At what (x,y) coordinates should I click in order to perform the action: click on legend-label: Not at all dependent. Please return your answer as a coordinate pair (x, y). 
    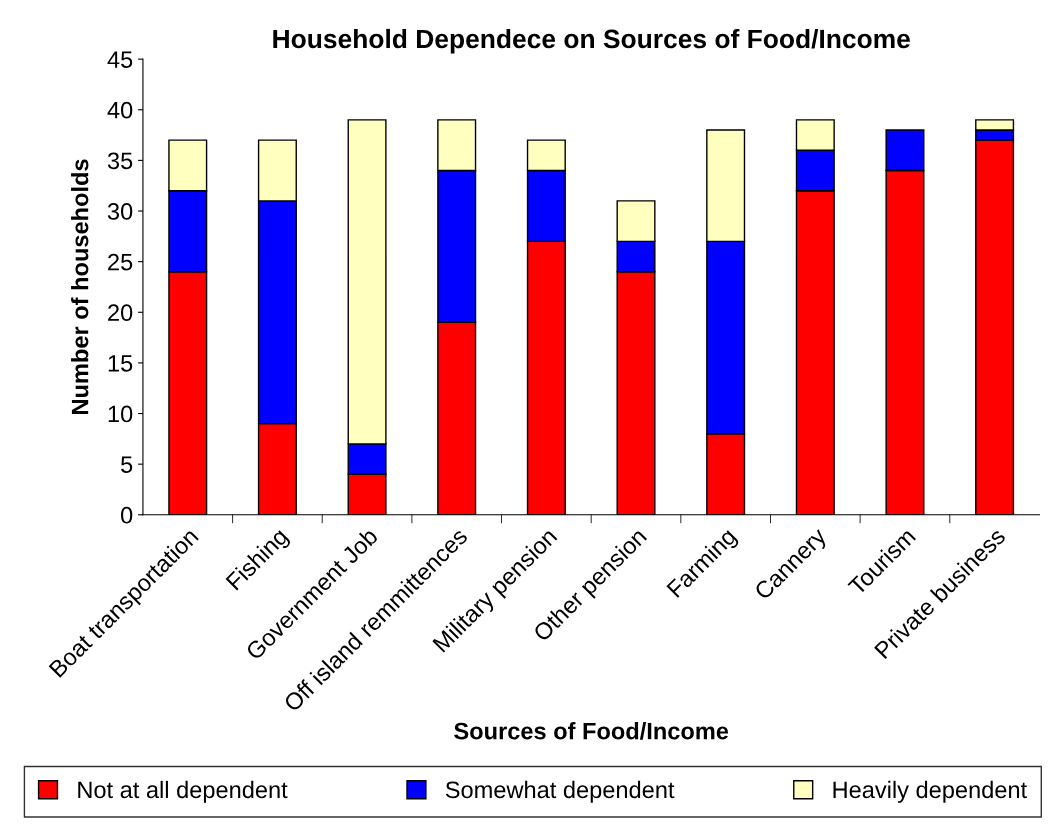
    Looking at the image, I should click on (183, 791).